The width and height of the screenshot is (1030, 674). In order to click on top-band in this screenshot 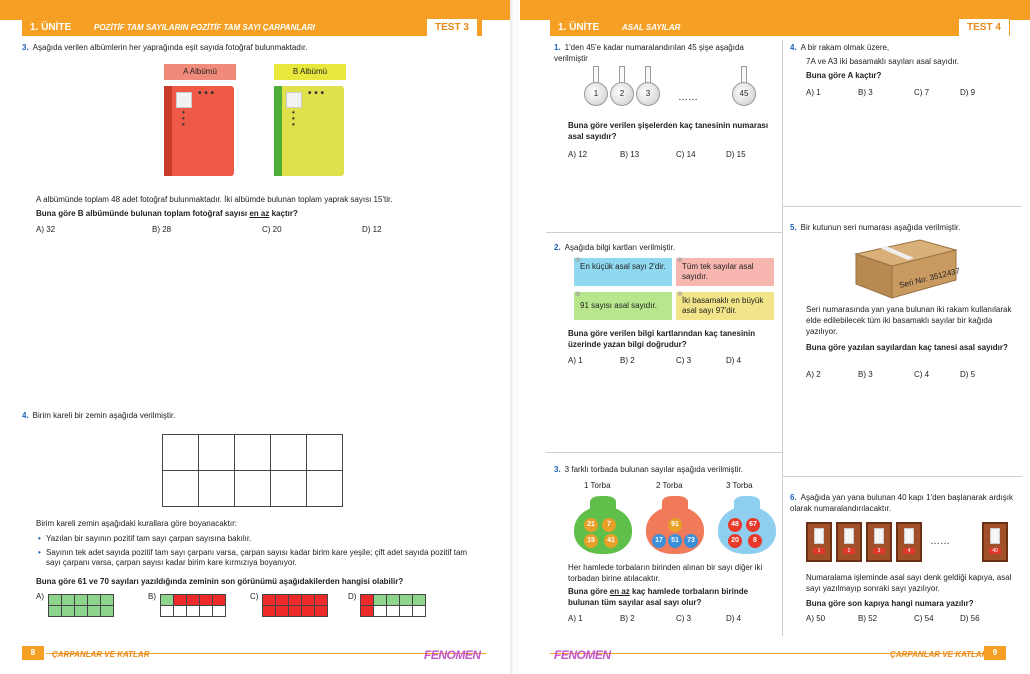, I will do `click(255, 10)`.